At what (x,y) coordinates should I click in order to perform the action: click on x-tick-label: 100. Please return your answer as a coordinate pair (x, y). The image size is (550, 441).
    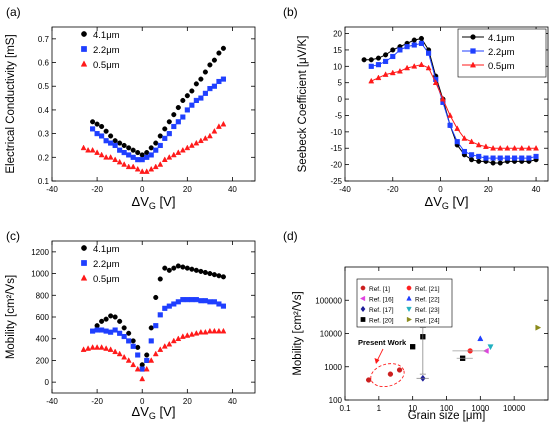
    Looking at the image, I should click on (447, 408).